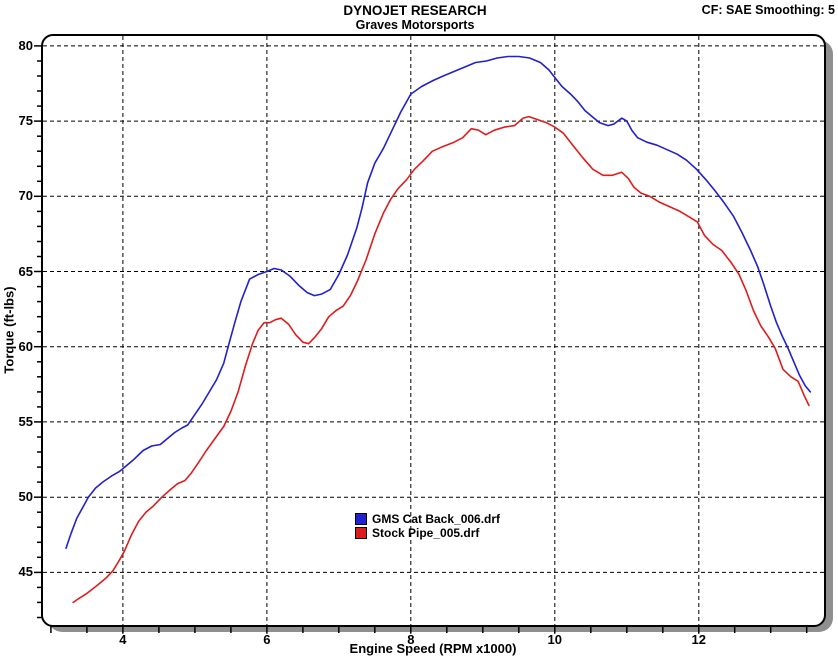 This screenshot has width=838, height=659. Describe the element at coordinates (123, 639) in the screenshot. I see `x-tick-label: 4` at that location.